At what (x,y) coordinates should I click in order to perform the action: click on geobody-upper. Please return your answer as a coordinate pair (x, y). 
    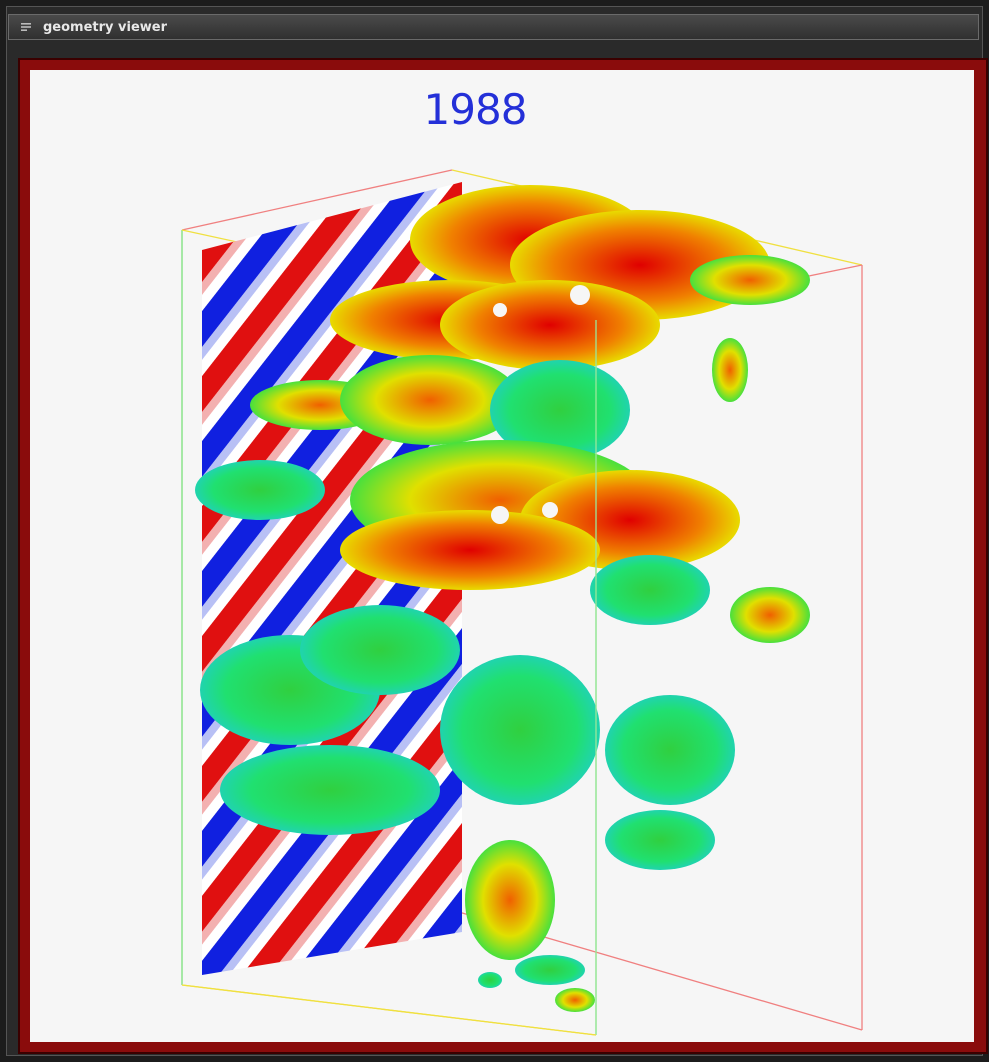
    Looking at the image, I should click on (530, 322).